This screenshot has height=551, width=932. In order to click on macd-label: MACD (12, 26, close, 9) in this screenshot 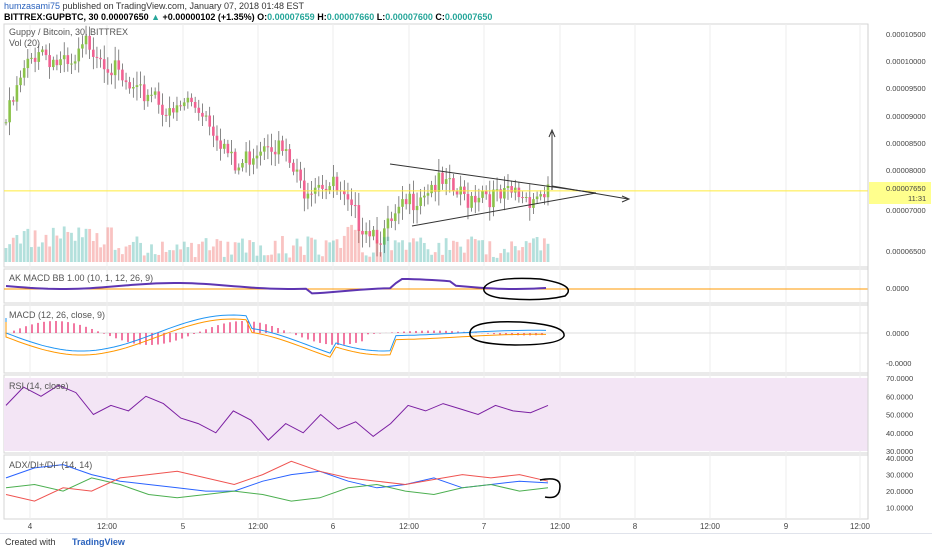, I will do `click(57, 315)`.